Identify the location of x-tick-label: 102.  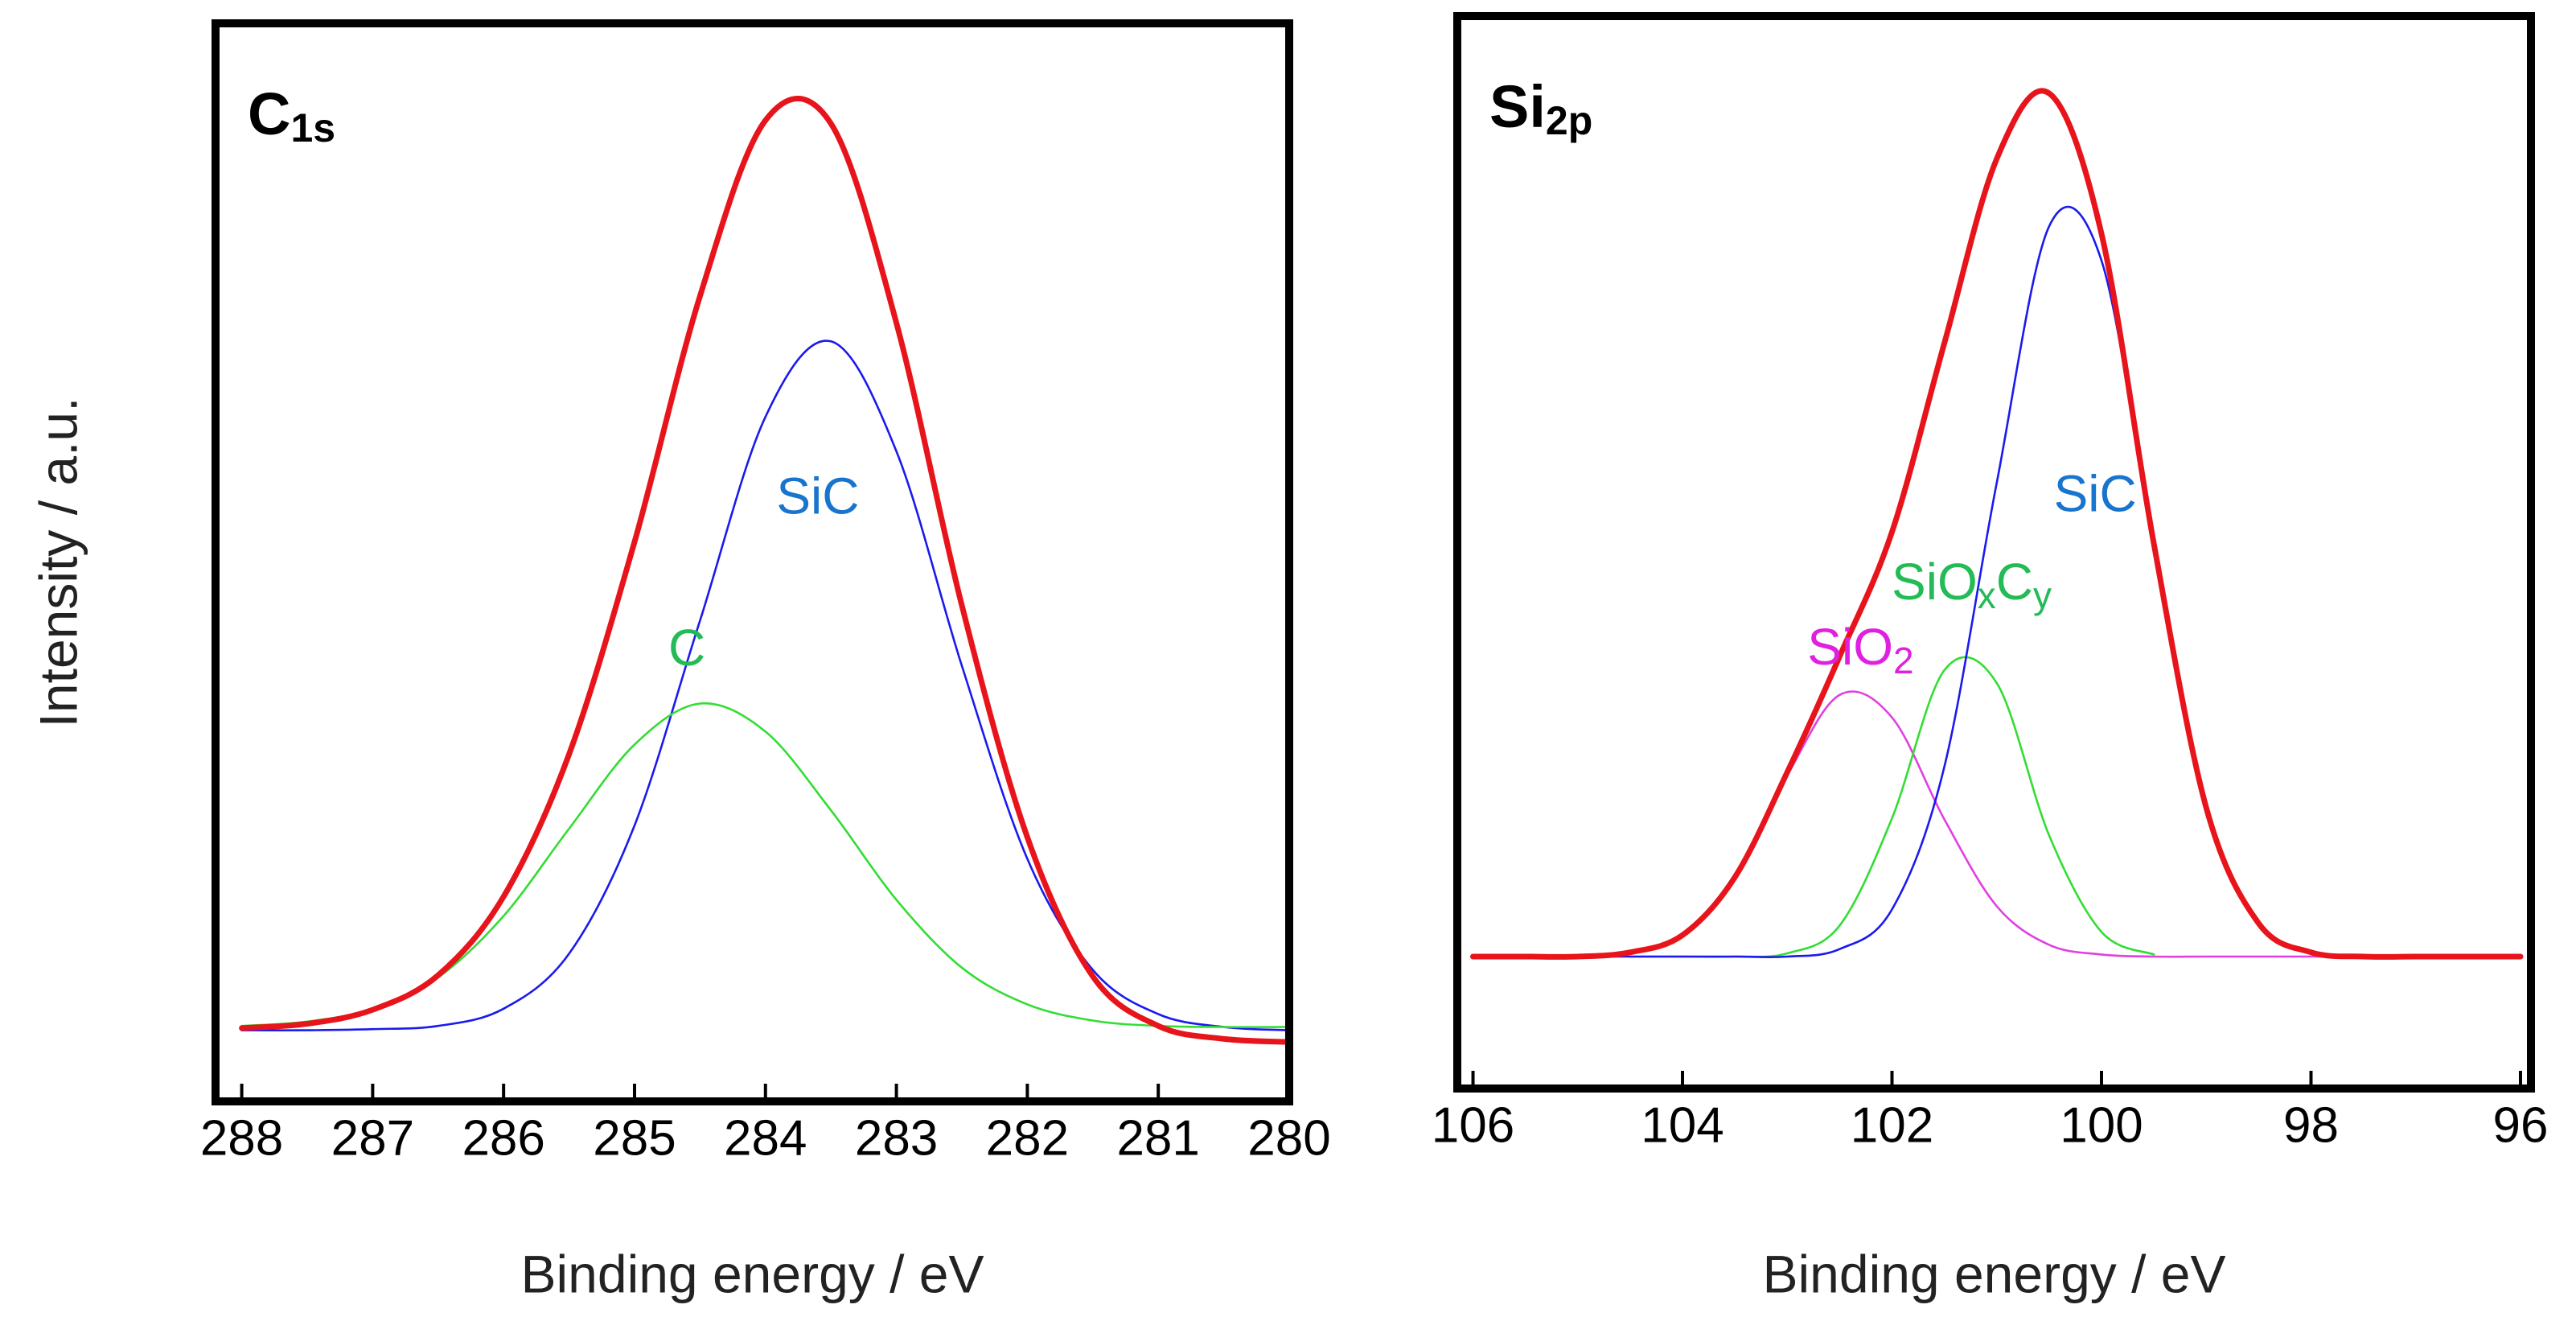
(1892, 1125).